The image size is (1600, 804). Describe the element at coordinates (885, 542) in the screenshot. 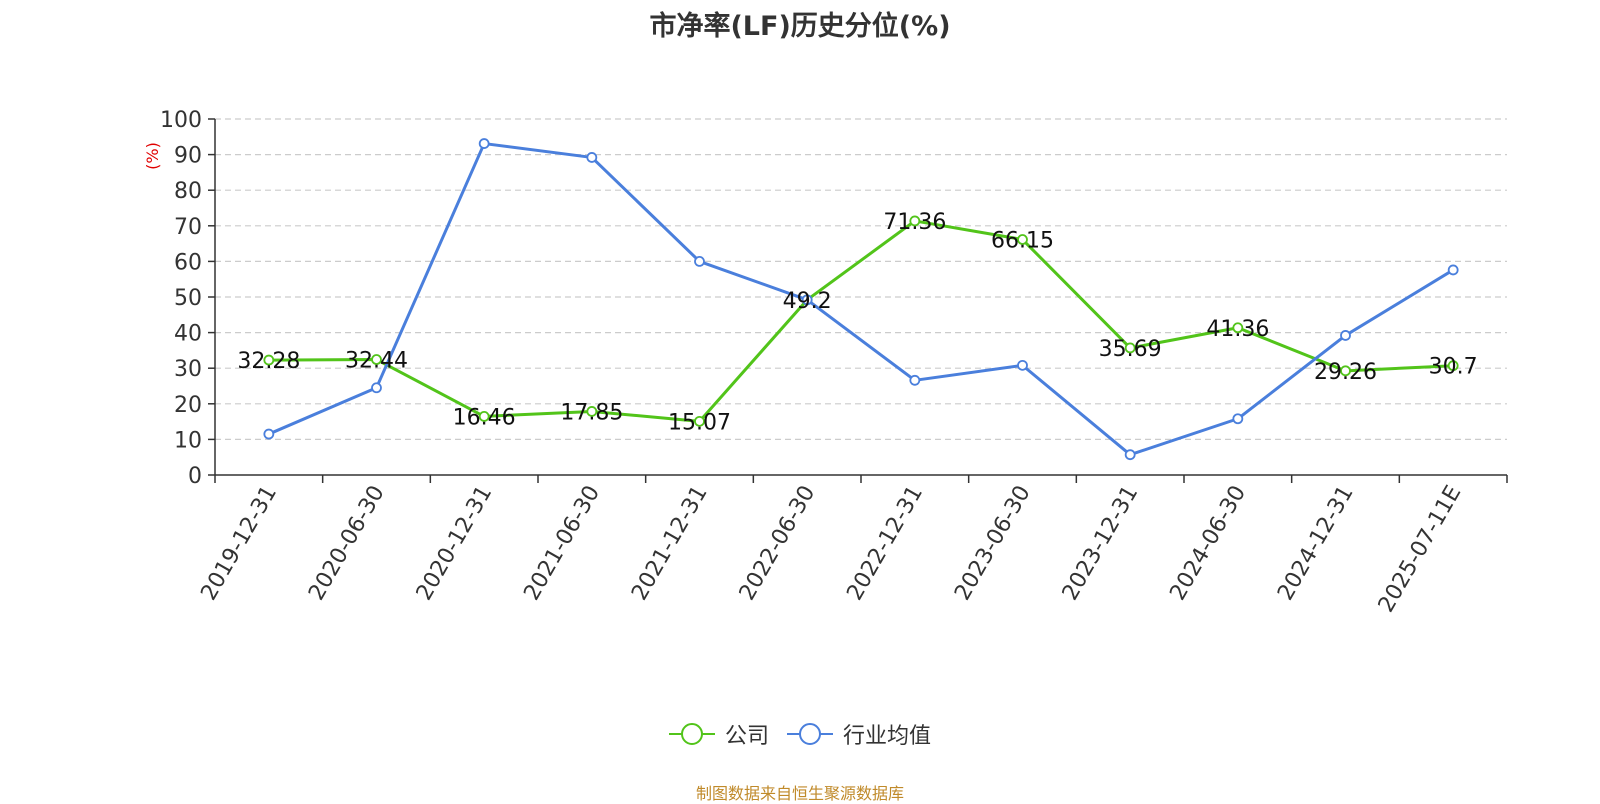

I see `x-tick-label: 2022-12-31` at that location.